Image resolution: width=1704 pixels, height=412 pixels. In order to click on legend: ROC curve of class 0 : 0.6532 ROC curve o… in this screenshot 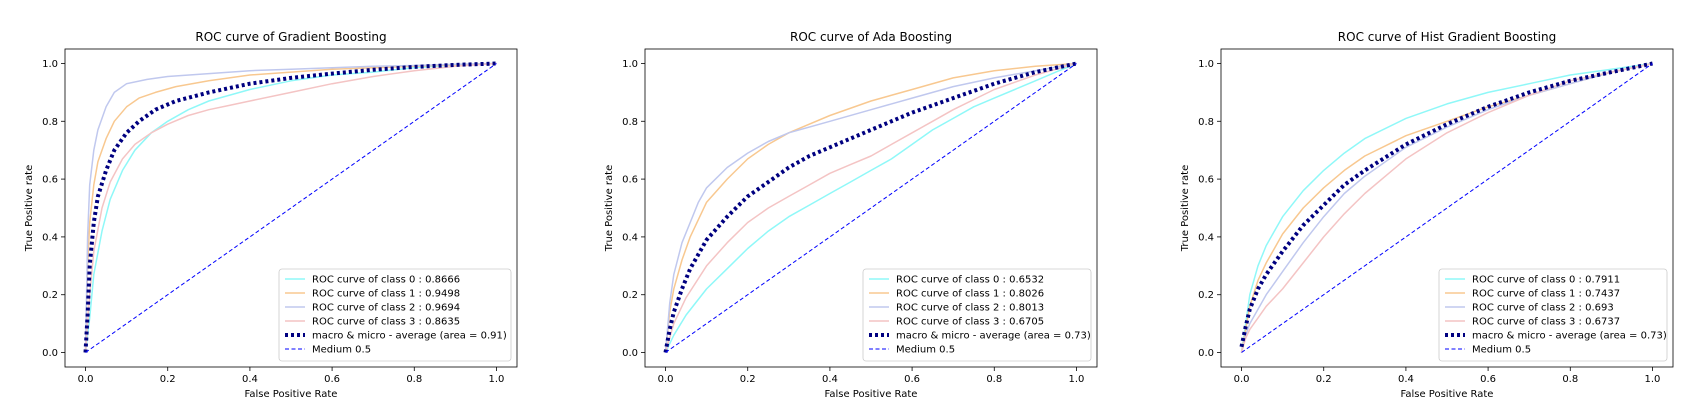, I will do `click(977, 315)`.